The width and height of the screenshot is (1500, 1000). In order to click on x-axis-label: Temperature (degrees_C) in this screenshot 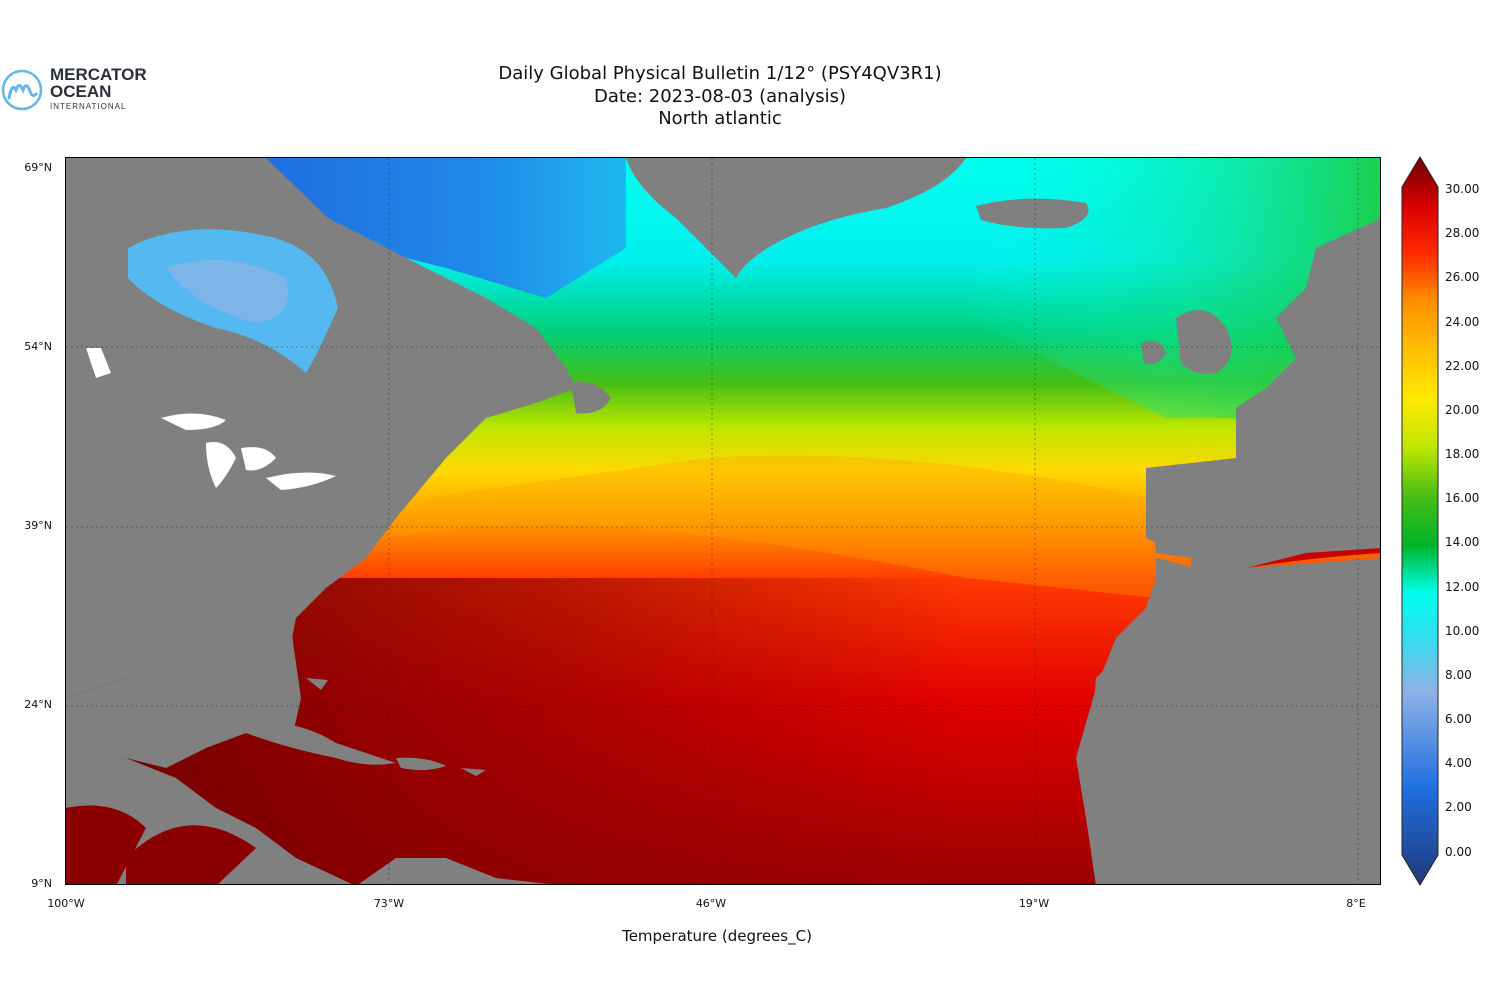, I will do `click(717, 936)`.